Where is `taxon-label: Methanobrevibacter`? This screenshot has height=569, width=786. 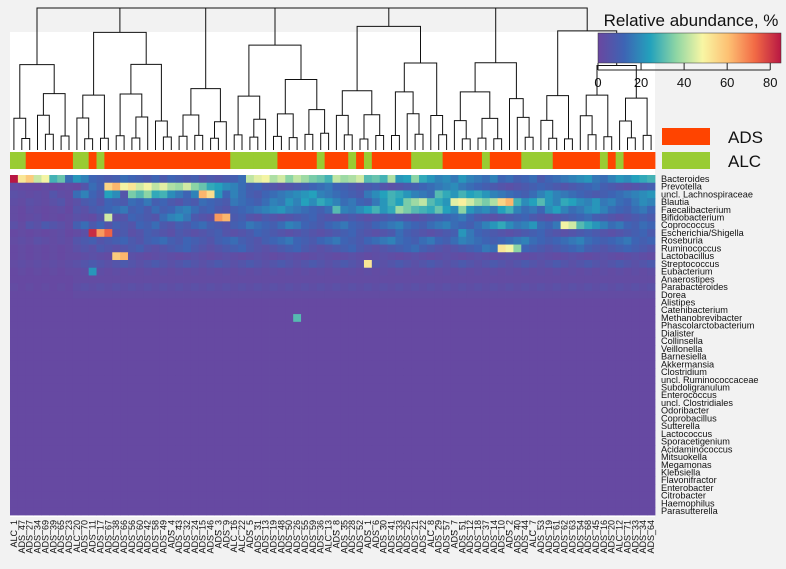 taxon-label: Methanobrevibacter is located at coordinates (701, 318).